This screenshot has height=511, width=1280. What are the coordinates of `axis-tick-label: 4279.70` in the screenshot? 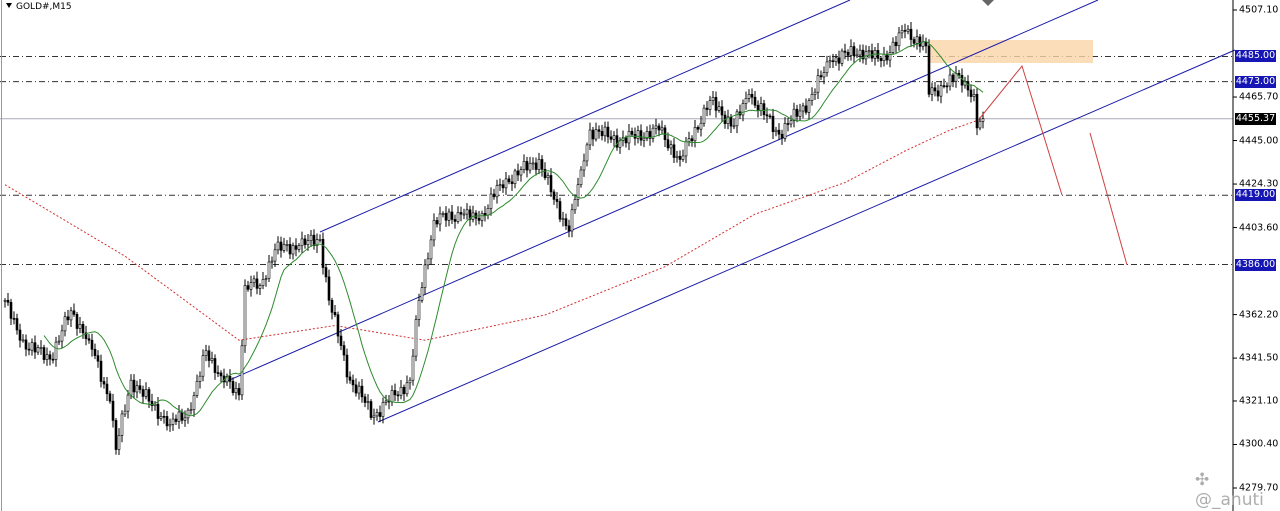 It's located at (1259, 488).